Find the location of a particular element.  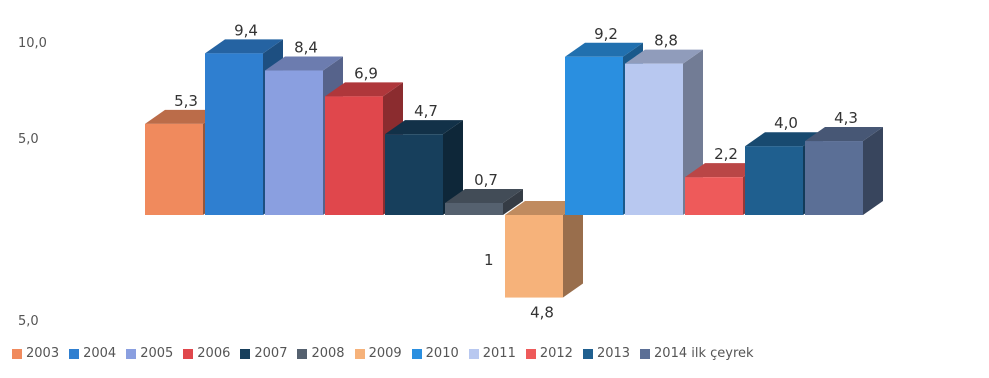

bar-2013 is located at coordinates (774, 180).